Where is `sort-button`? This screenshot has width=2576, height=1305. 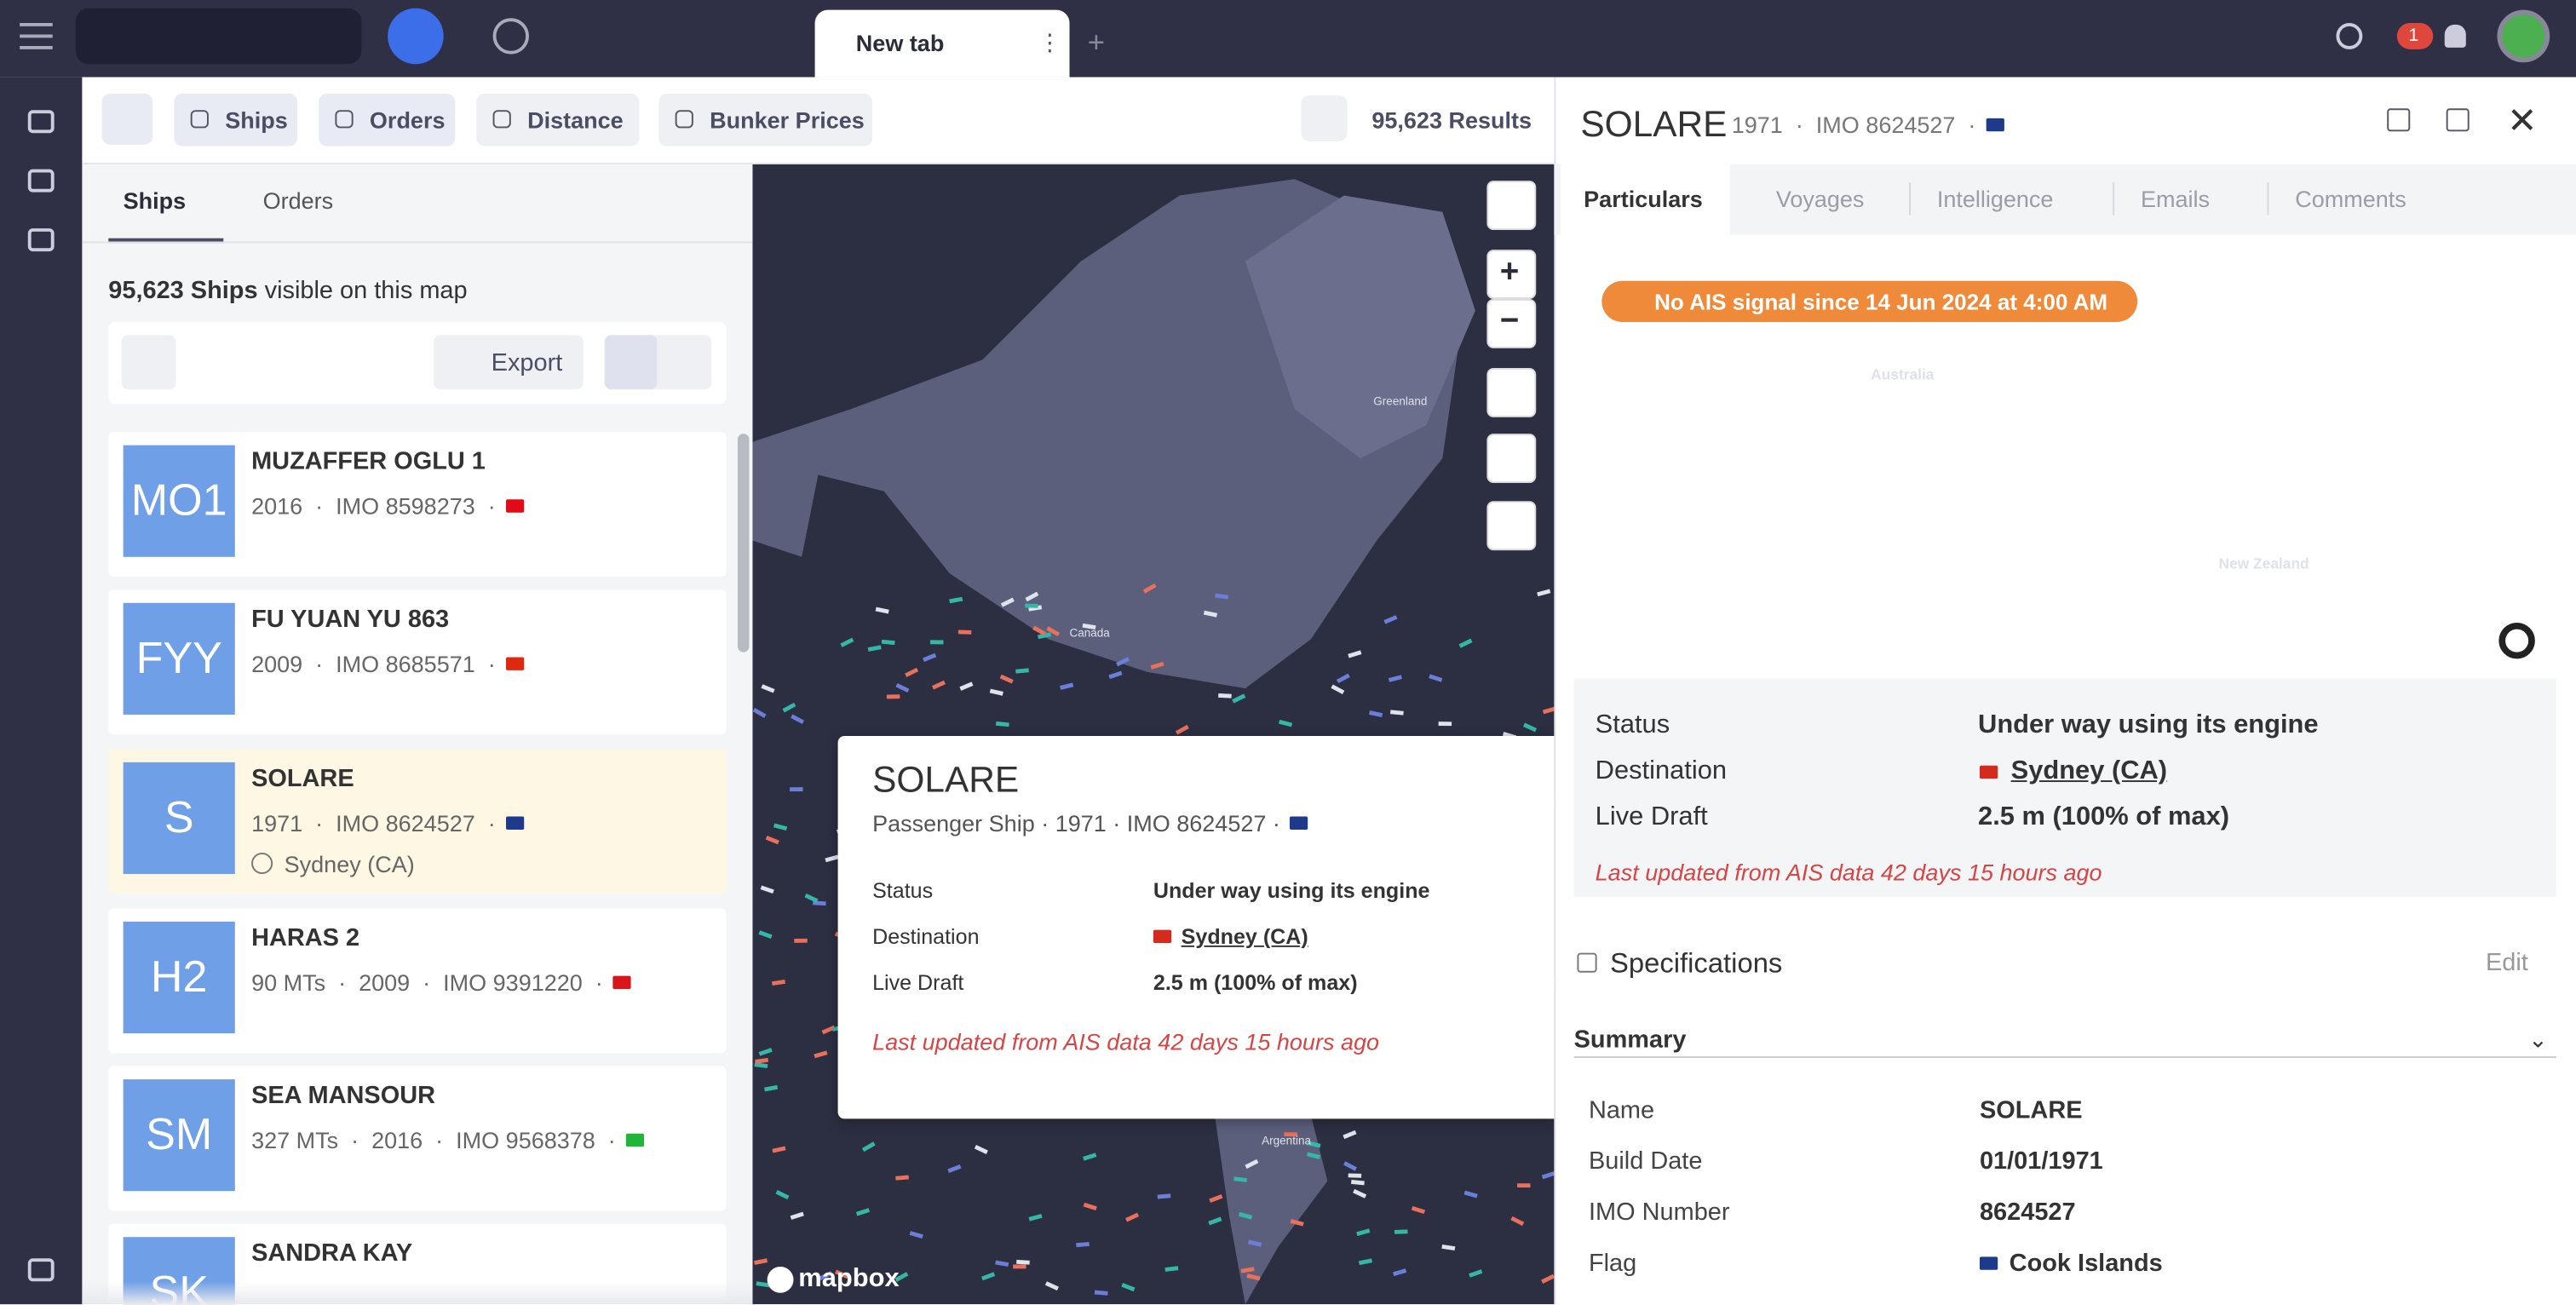
sort-button is located at coordinates (148, 362).